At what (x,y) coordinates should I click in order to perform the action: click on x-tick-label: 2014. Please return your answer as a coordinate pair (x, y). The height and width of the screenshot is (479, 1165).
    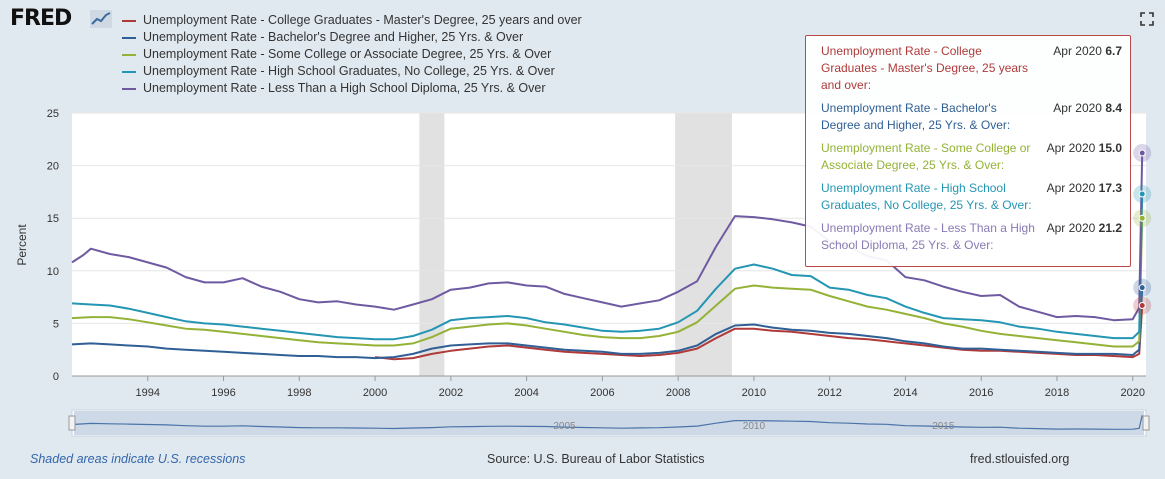
    Looking at the image, I should click on (905, 393).